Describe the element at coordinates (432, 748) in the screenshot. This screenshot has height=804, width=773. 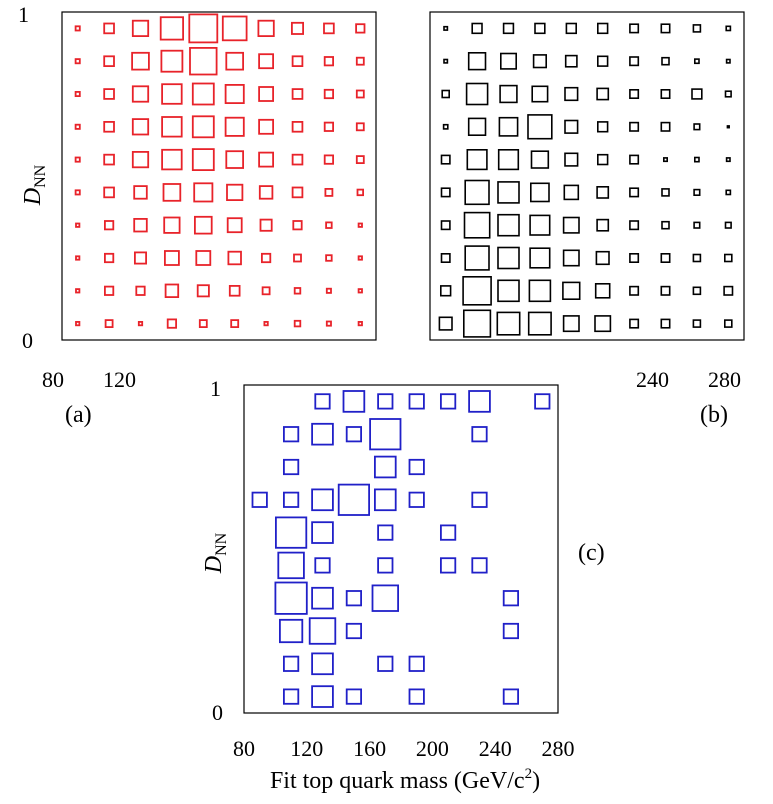
I see `x-tick-label-c: 200` at that location.